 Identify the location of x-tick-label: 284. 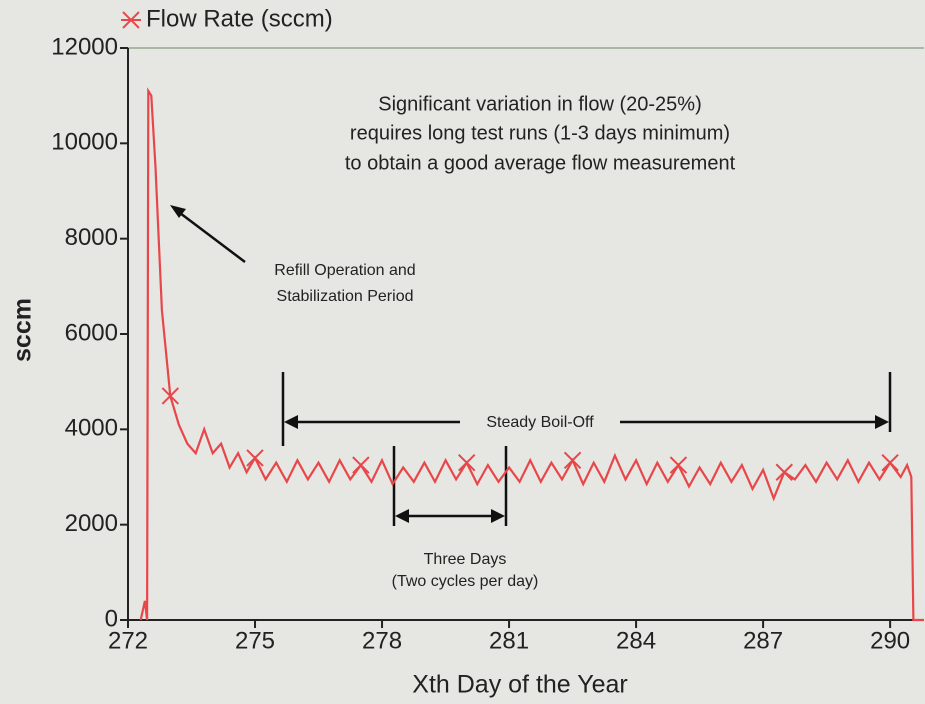
(636, 640).